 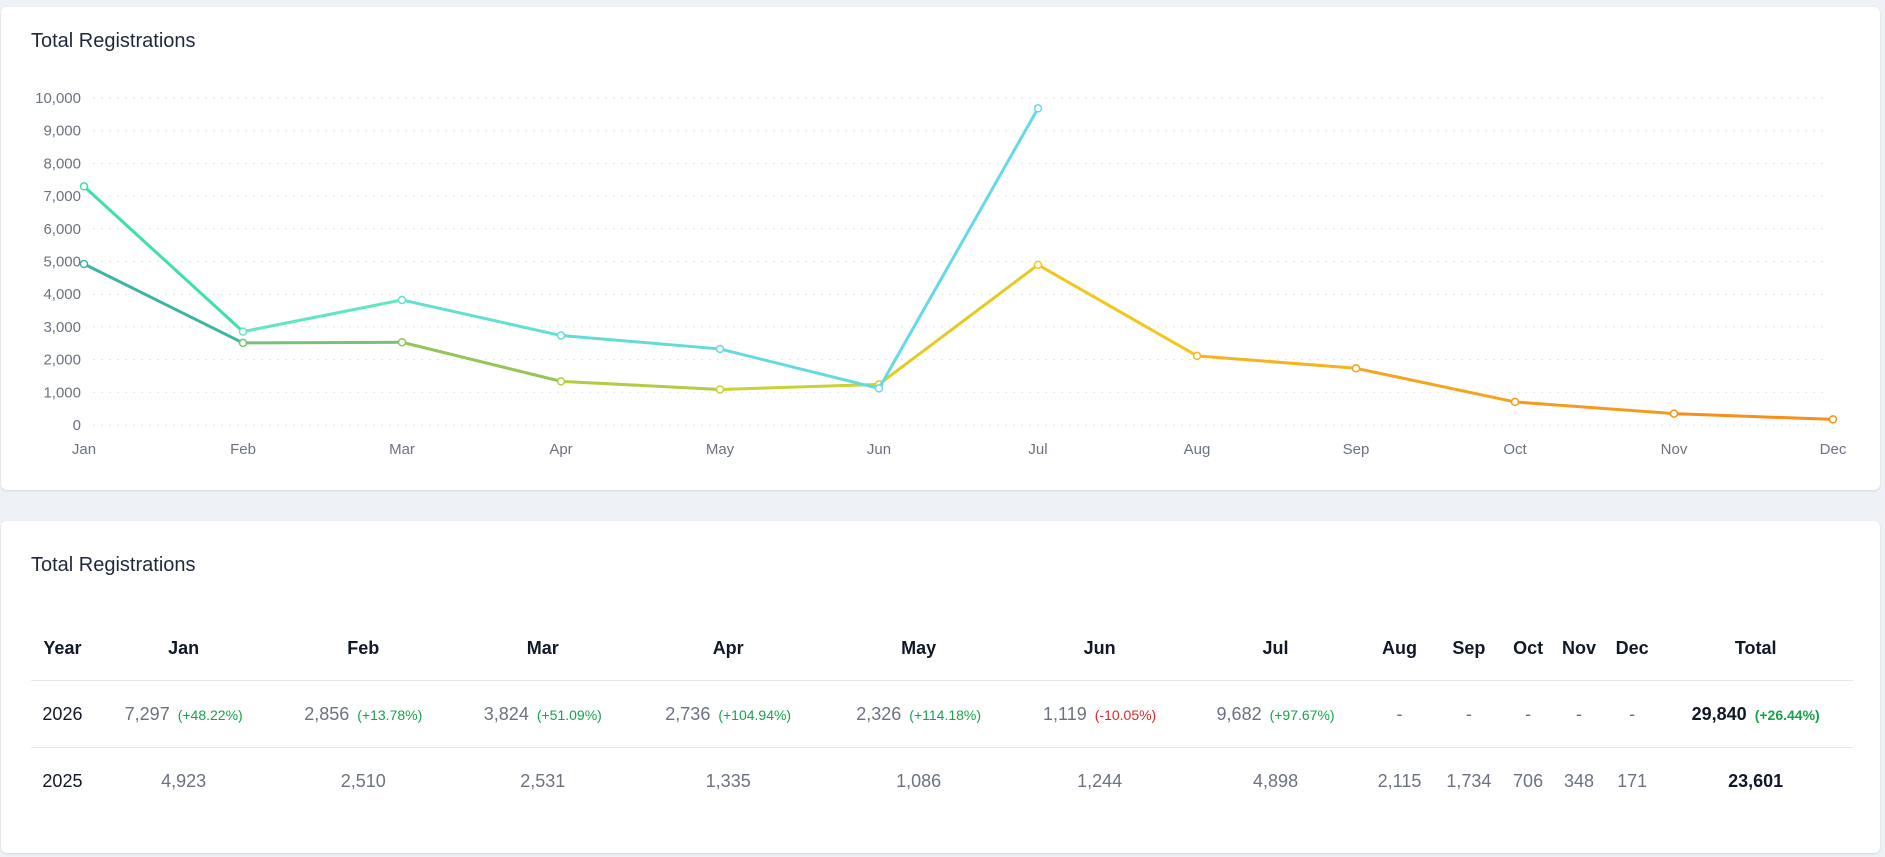 What do you see at coordinates (210, 714) in the screenshot?
I see `change-badge: (+48.22%)` at bounding box center [210, 714].